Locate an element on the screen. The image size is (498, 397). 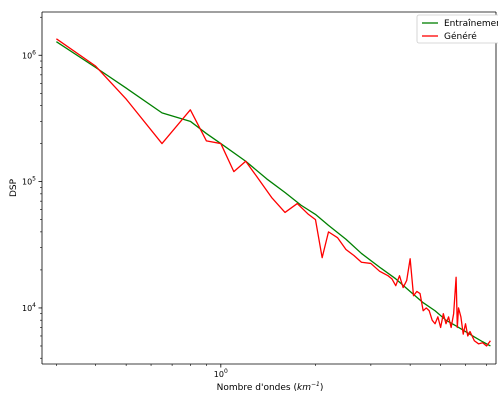
legend: Entraînement Généré is located at coordinates (457, 29).